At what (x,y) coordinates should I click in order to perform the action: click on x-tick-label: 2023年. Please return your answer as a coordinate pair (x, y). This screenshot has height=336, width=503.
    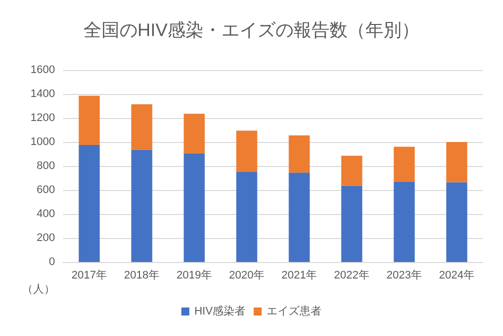
    Looking at the image, I should click on (404, 276).